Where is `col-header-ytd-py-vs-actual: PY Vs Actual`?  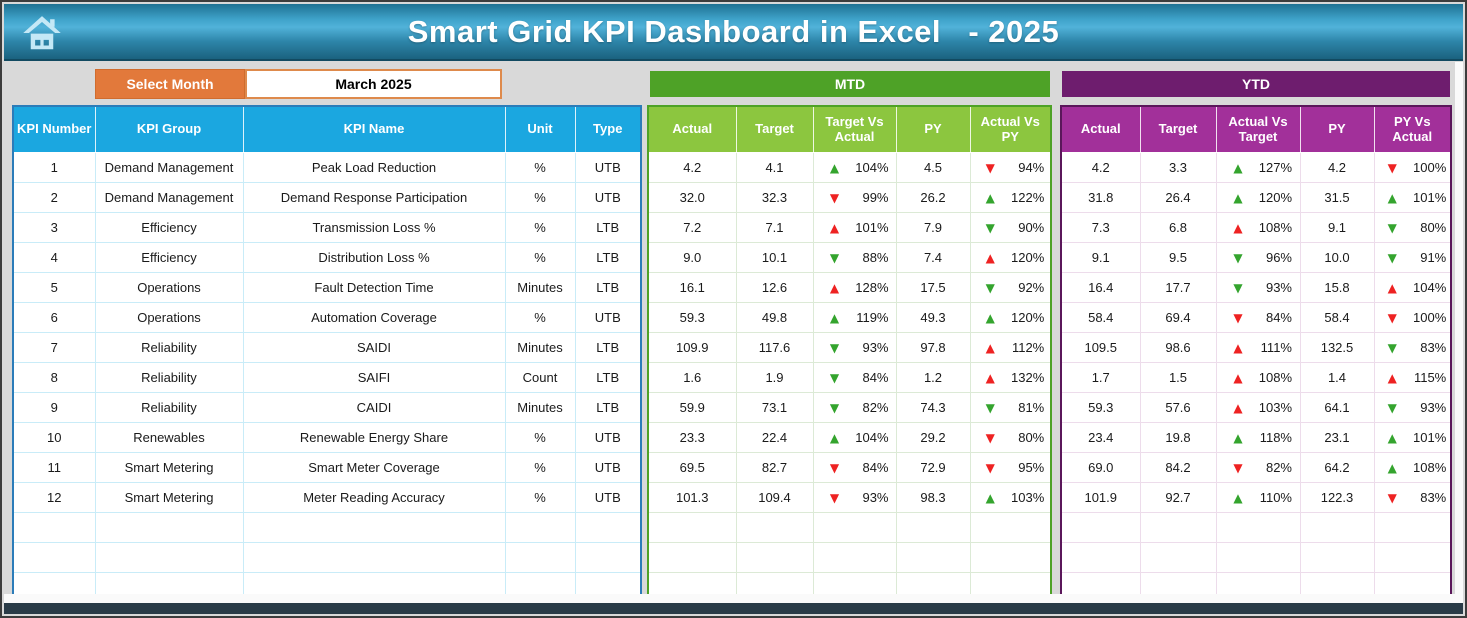 col-header-ytd-py-vs-actual: PY Vs Actual is located at coordinates (1412, 129).